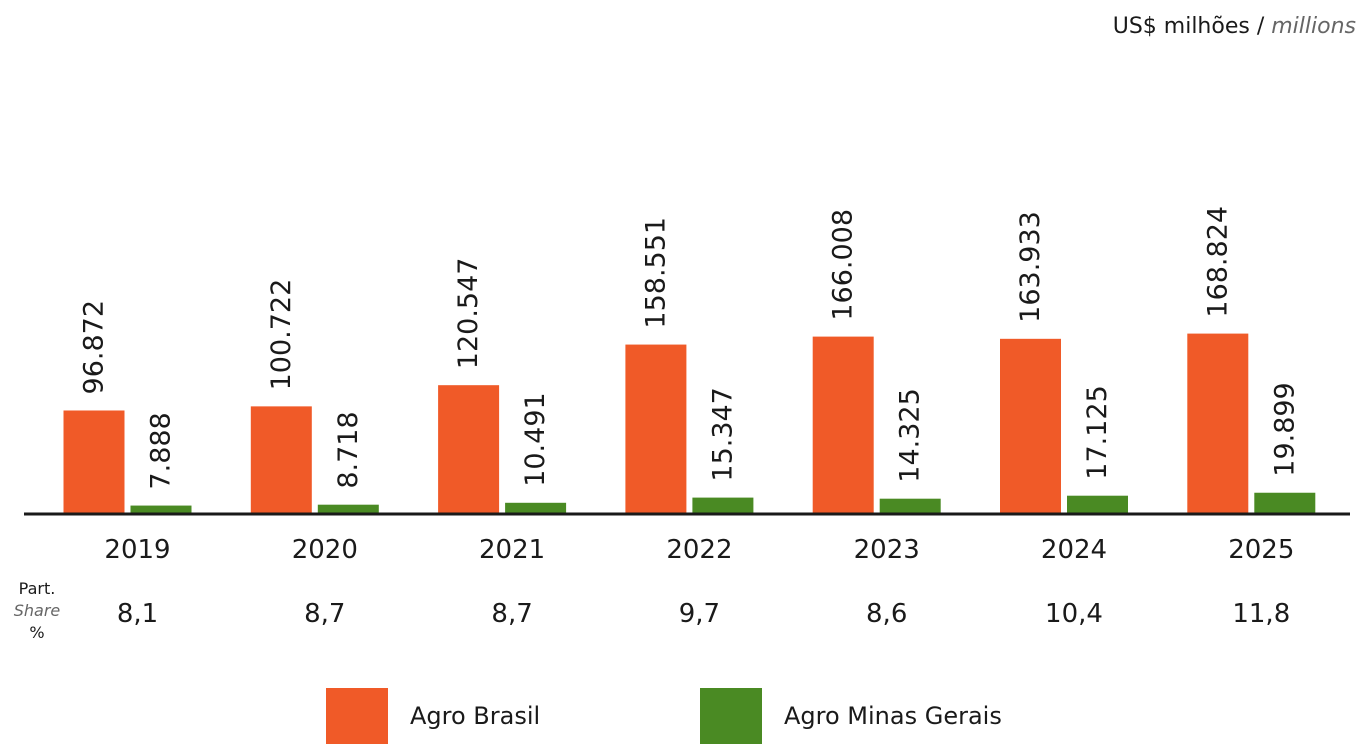 The image size is (1364, 744). Describe the element at coordinates (1030, 426) in the screenshot. I see `bar-agro-brasil-2024` at that location.